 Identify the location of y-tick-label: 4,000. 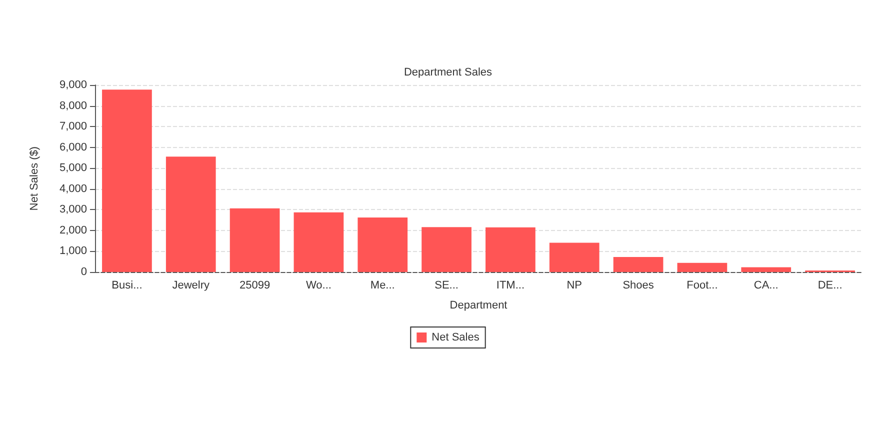
(73, 188).